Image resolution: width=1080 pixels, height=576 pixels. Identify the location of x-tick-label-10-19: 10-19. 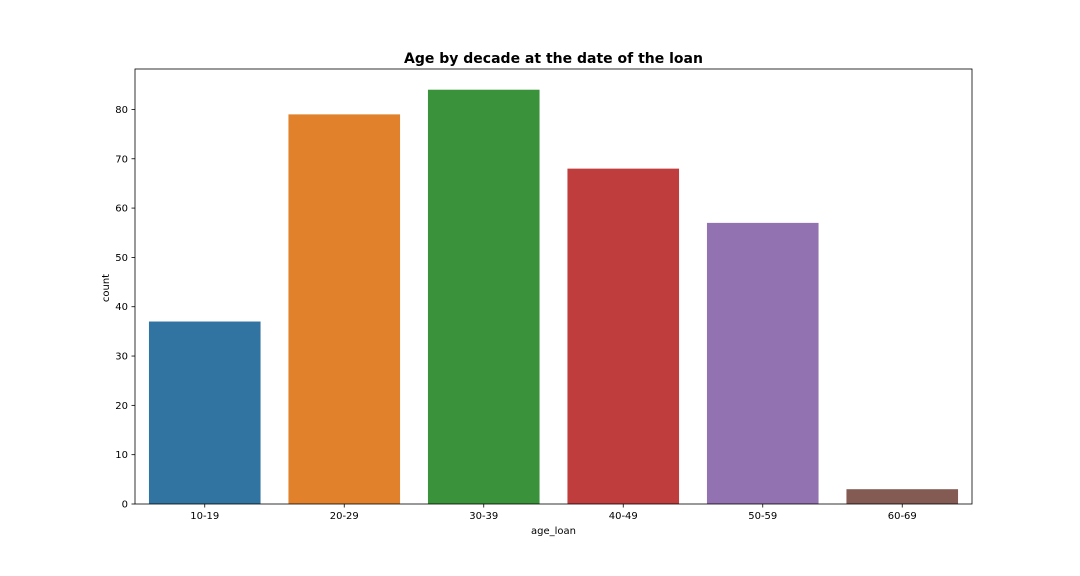
(204, 516).